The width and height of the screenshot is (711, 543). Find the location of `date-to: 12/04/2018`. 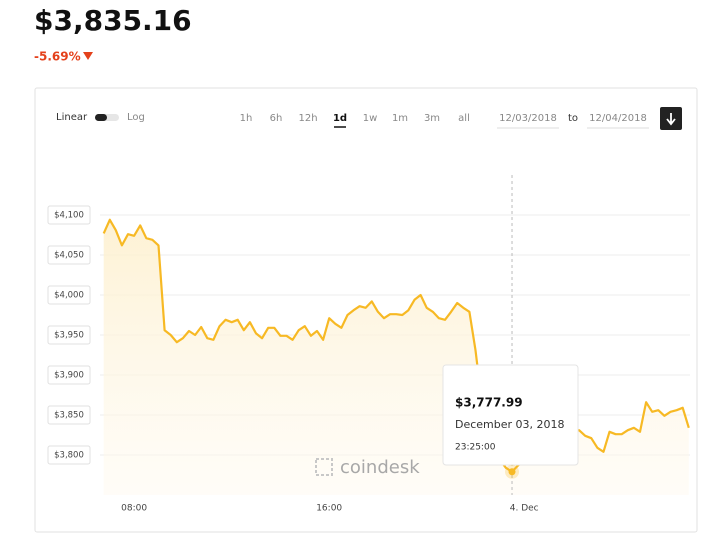

date-to: 12/04/2018 is located at coordinates (618, 118).